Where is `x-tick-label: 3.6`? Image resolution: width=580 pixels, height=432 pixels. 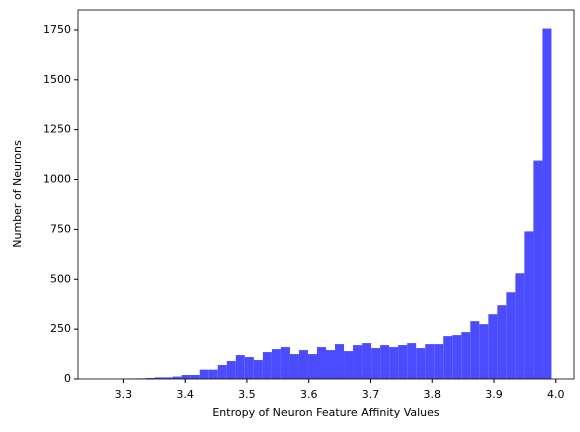
x-tick-label: 3.6 is located at coordinates (309, 394).